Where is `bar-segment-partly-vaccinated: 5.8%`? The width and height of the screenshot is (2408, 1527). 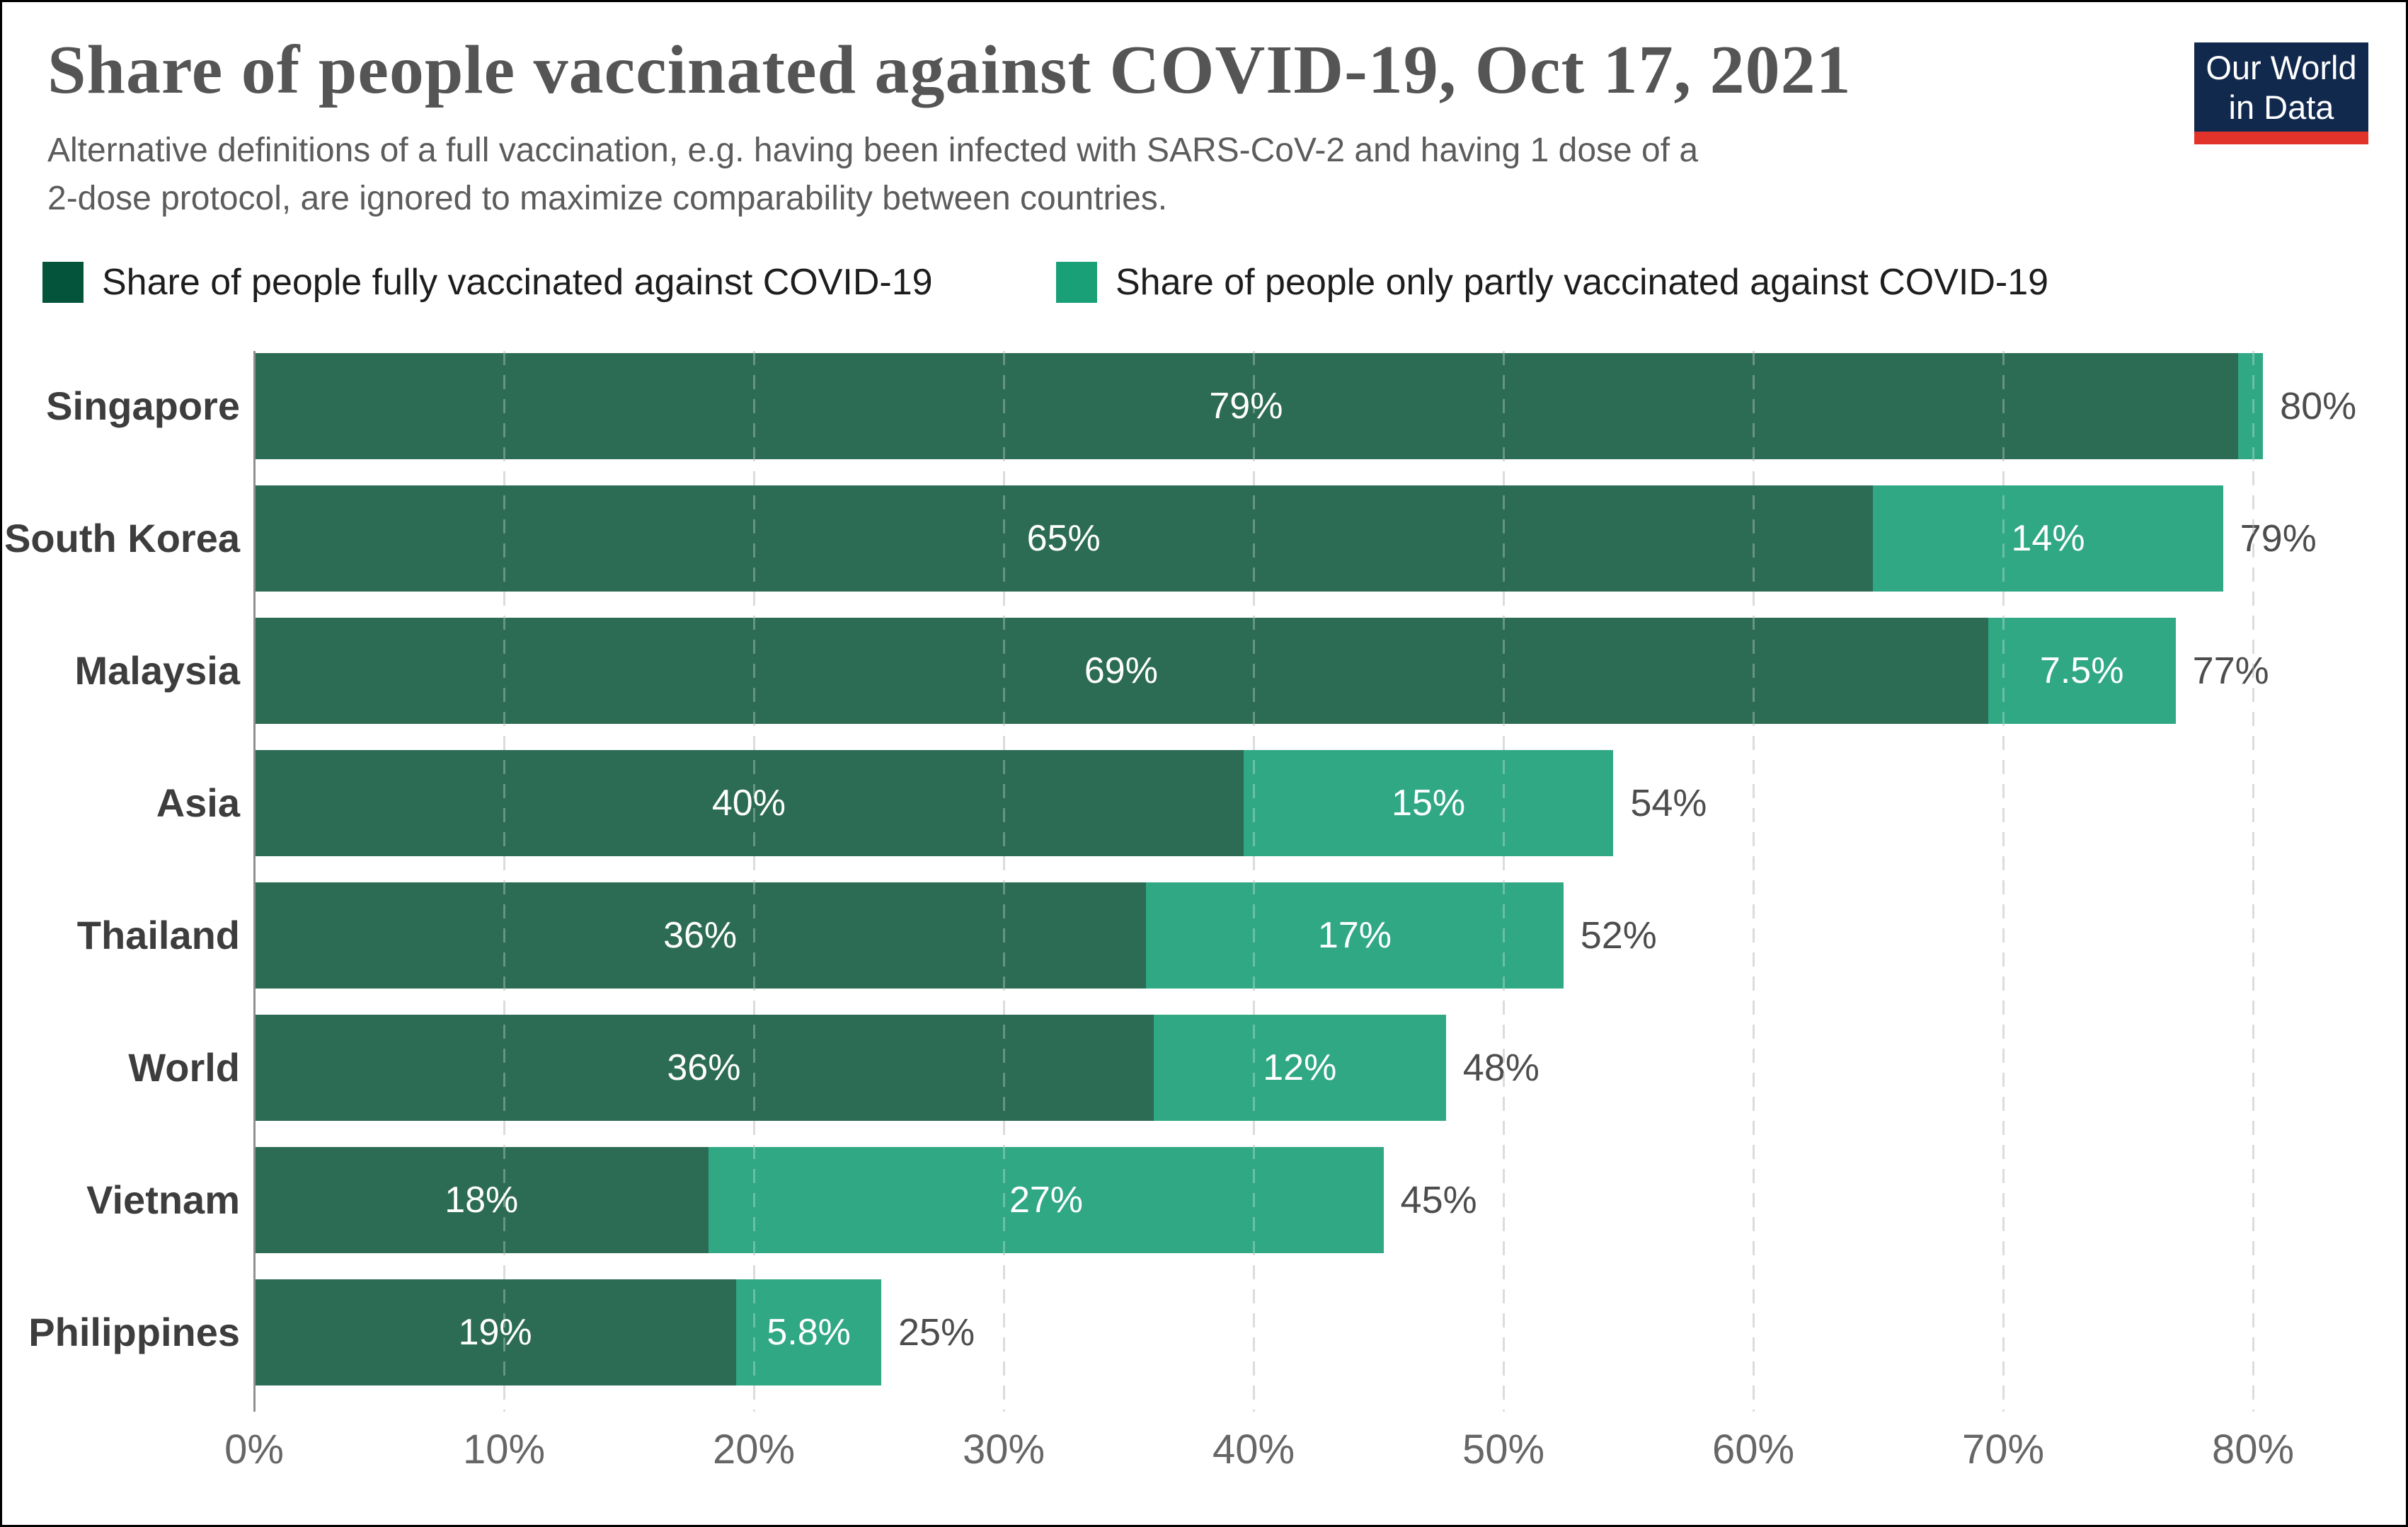 bar-segment-partly-vaccinated: 5.8% is located at coordinates (809, 1332).